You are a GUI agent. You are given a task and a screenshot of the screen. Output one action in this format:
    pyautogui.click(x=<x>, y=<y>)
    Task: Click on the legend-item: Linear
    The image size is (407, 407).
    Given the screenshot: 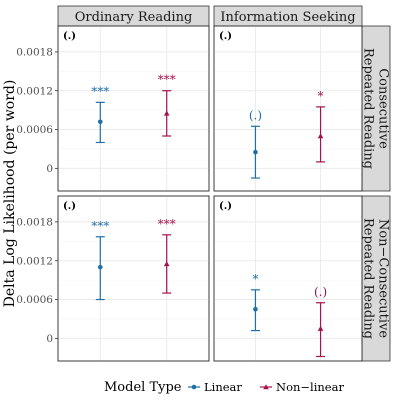 What is the action you would take?
    pyautogui.click(x=215, y=387)
    